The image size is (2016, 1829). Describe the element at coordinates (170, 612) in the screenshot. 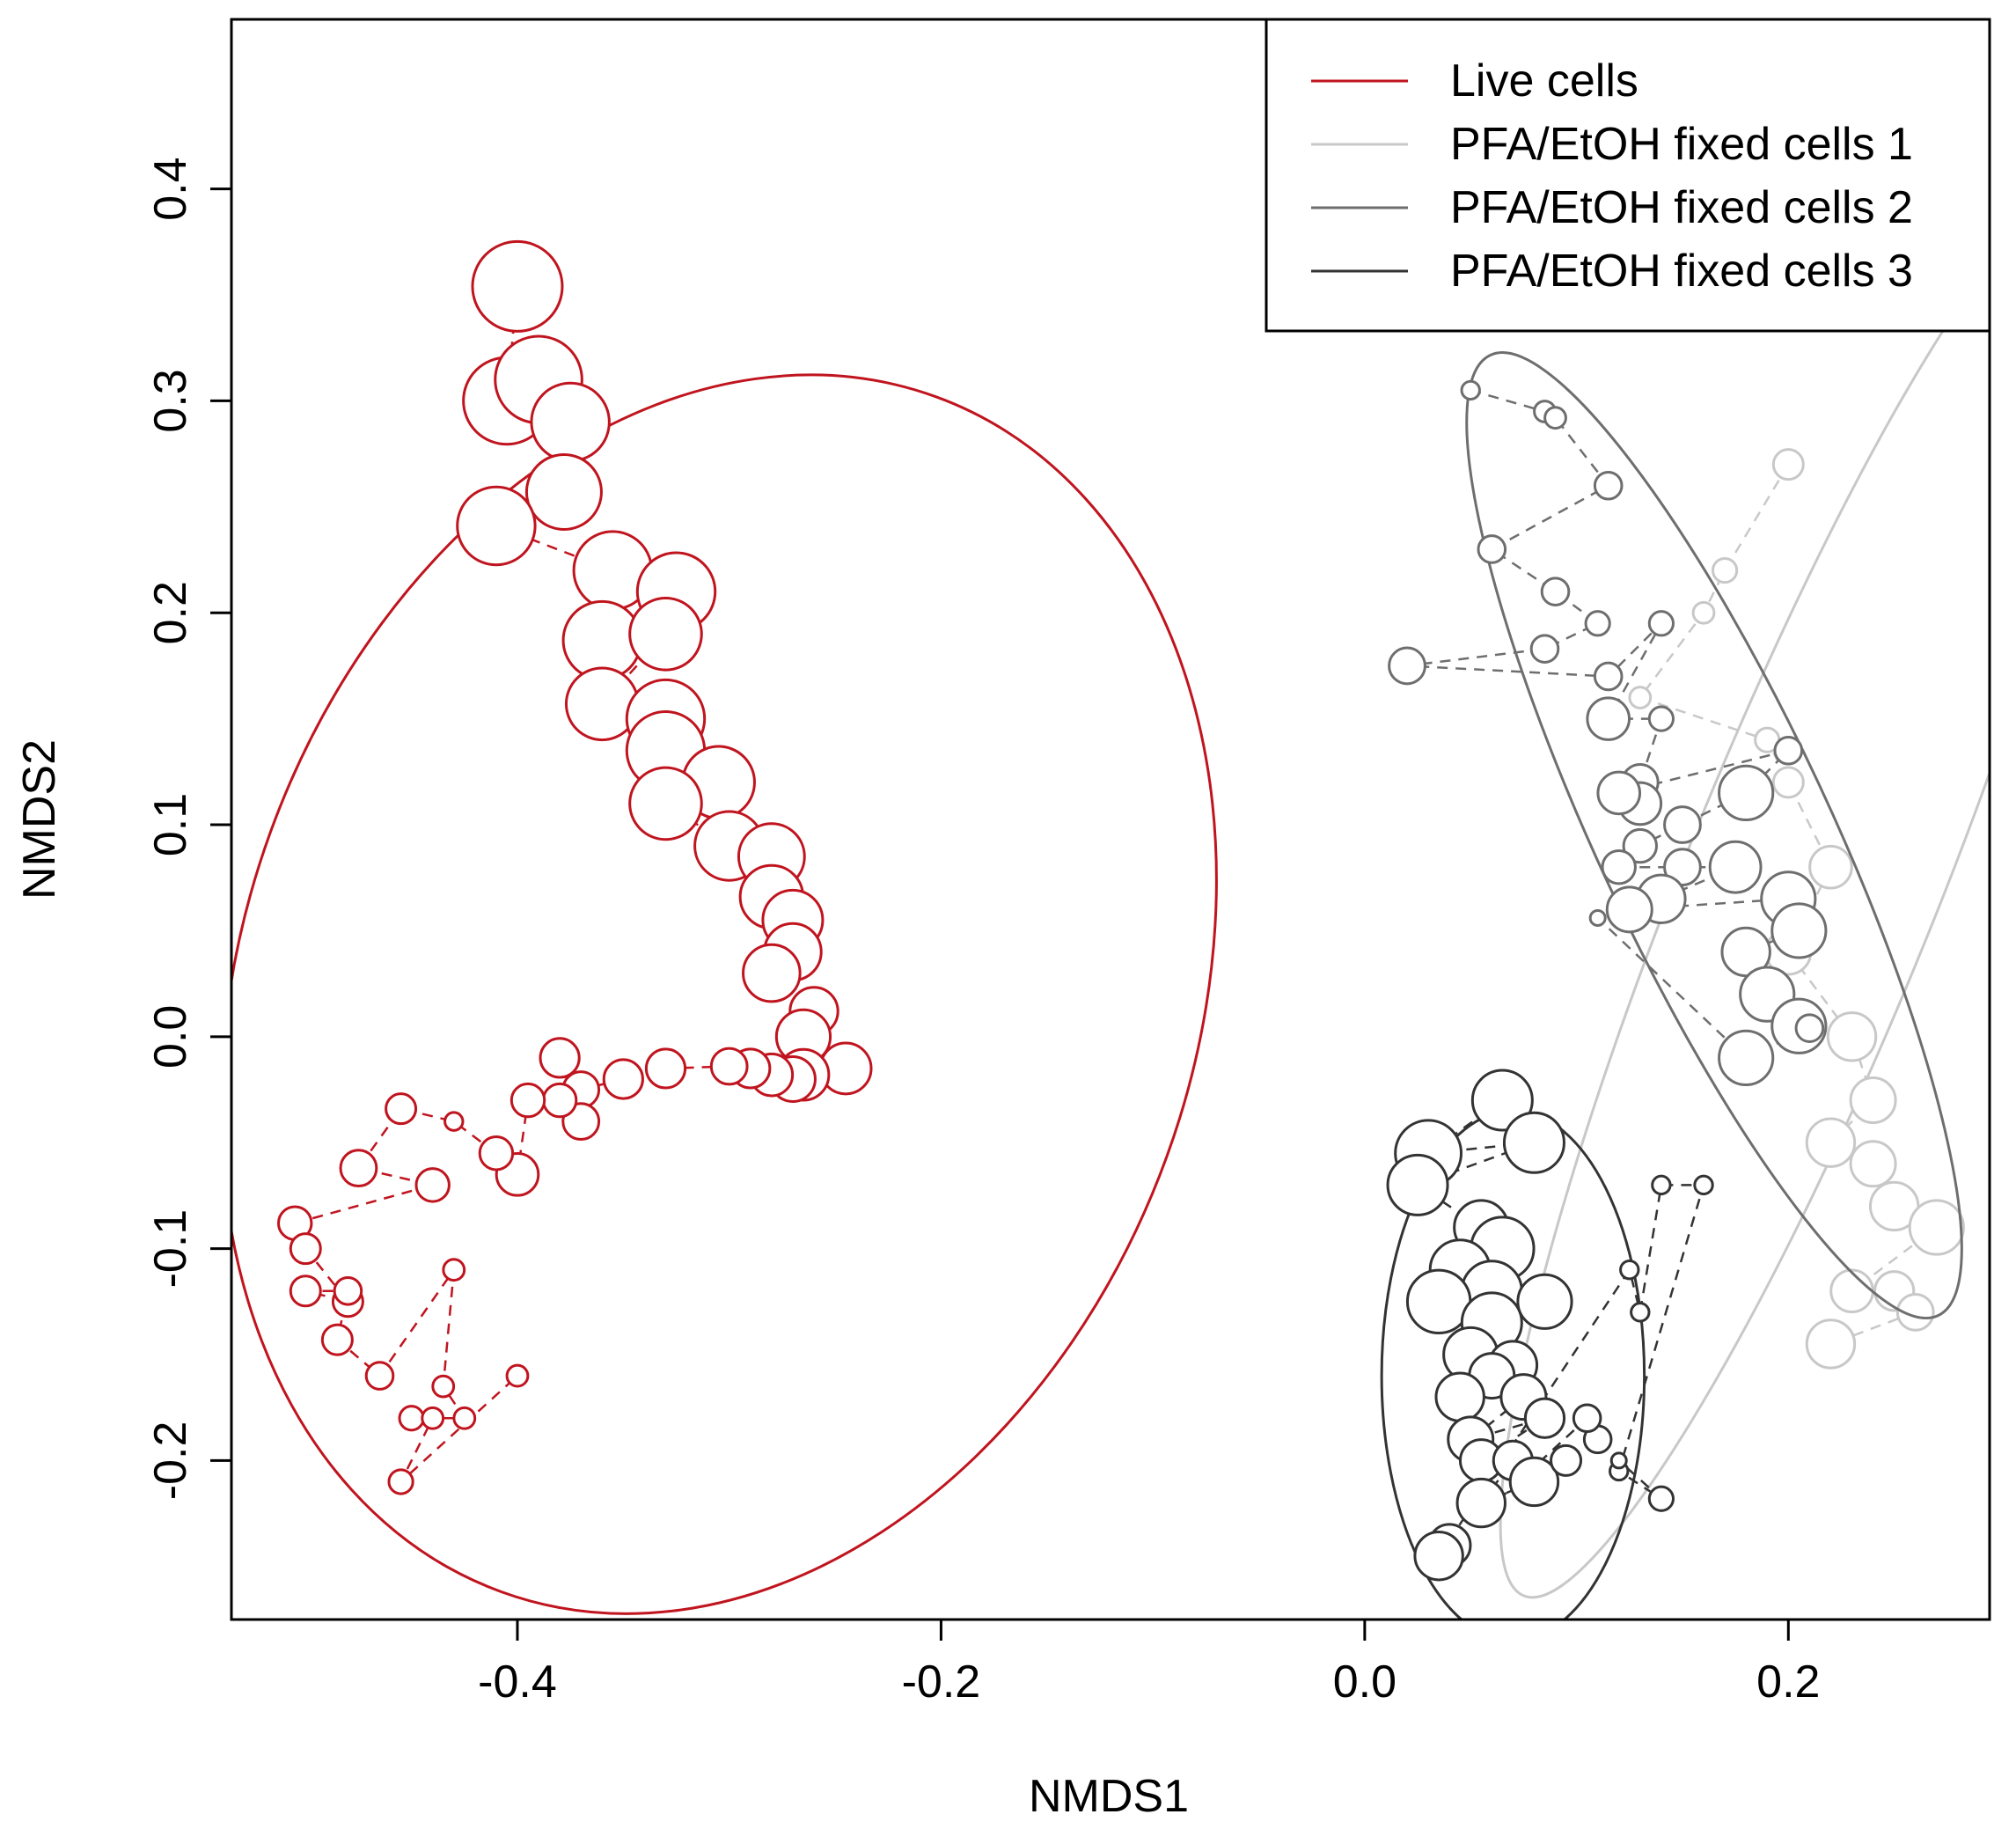

I see `y-tick-label: 0.2` at that location.